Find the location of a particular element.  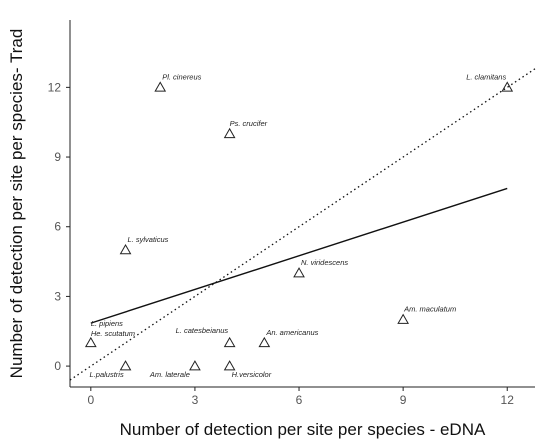

point-label-lcatesbeianus: L. catesbeianus is located at coordinates (202, 330).